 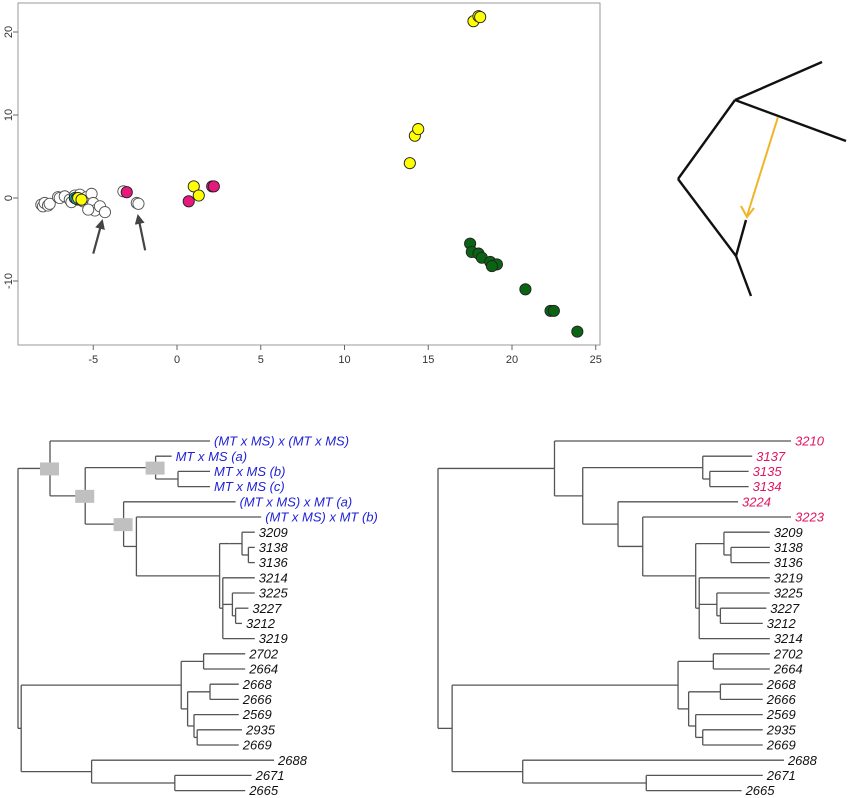 What do you see at coordinates (9, 281) in the screenshot?
I see `y-tick-label: -10` at bounding box center [9, 281].